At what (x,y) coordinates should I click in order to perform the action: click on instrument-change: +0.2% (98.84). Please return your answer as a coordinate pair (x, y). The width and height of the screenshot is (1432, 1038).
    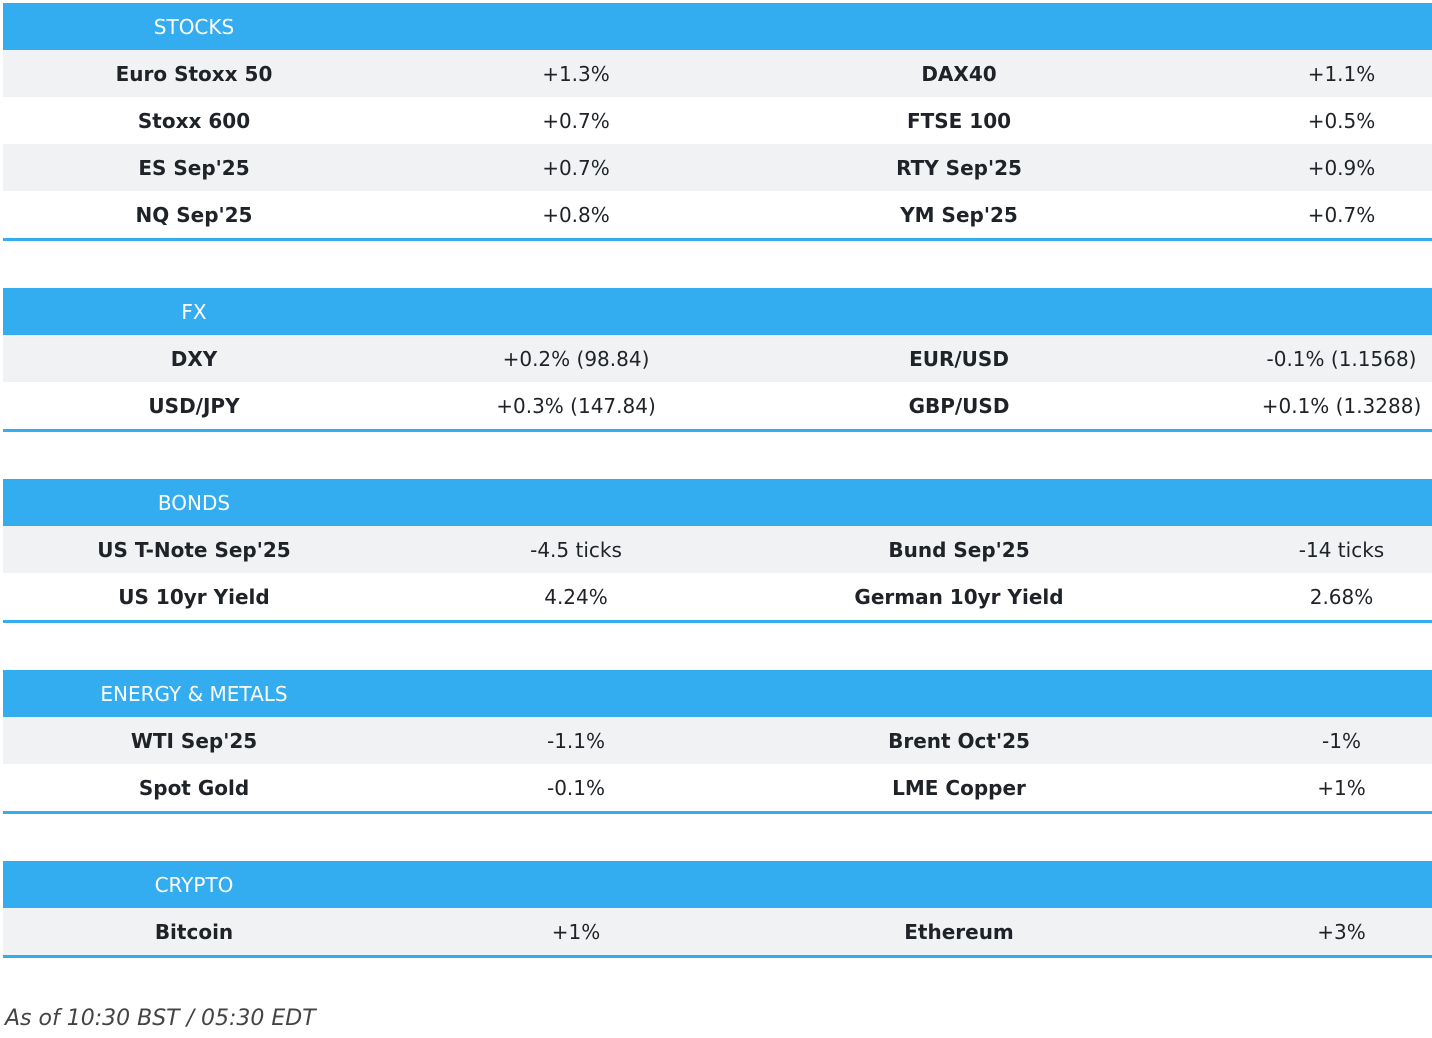
    Looking at the image, I should click on (576, 358).